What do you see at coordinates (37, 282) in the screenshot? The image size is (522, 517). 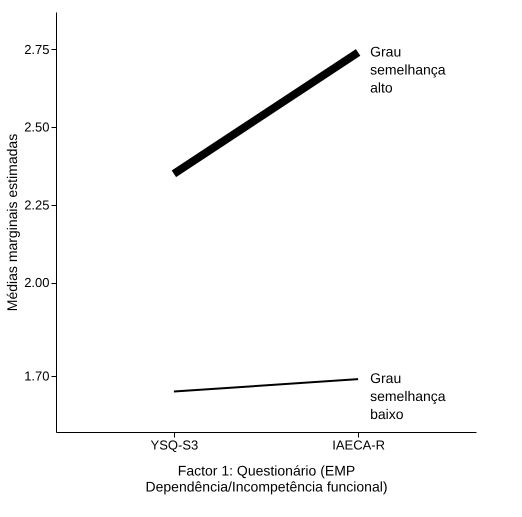 I see `y-tick-label: 2.00` at bounding box center [37, 282].